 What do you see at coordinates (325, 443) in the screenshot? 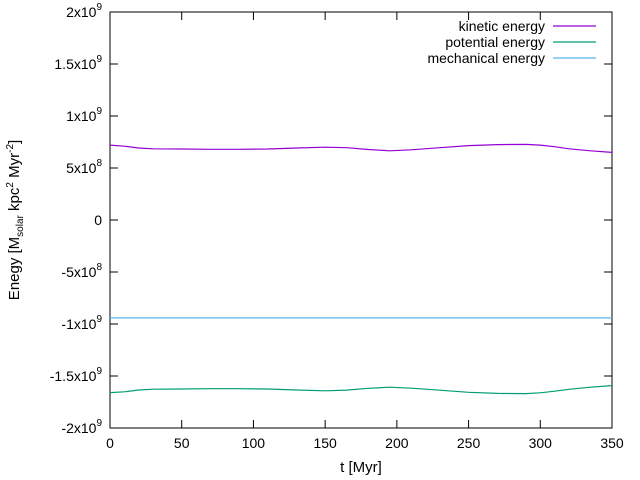
I see `x-tick-label: 150` at bounding box center [325, 443].